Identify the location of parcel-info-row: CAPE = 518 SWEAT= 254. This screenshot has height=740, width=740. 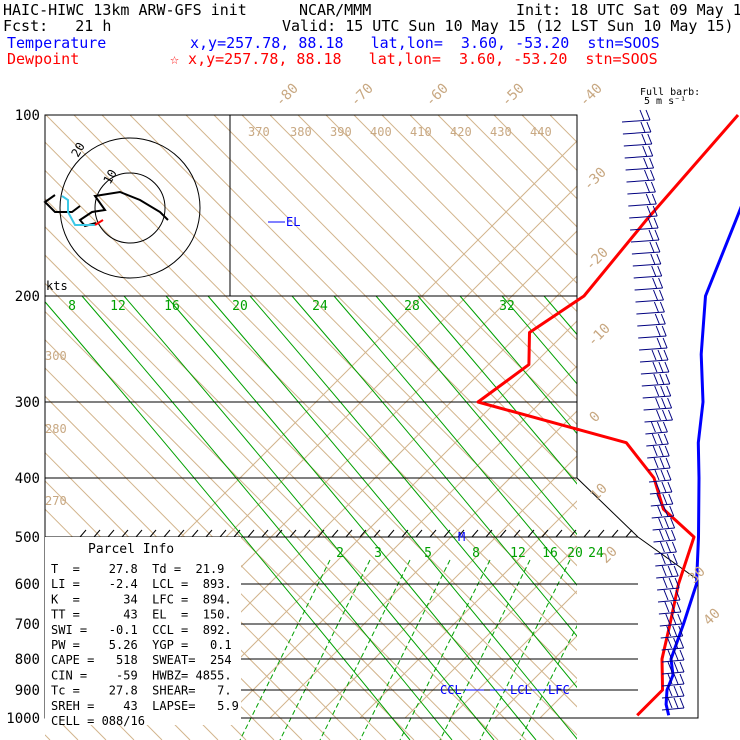
(141, 660).